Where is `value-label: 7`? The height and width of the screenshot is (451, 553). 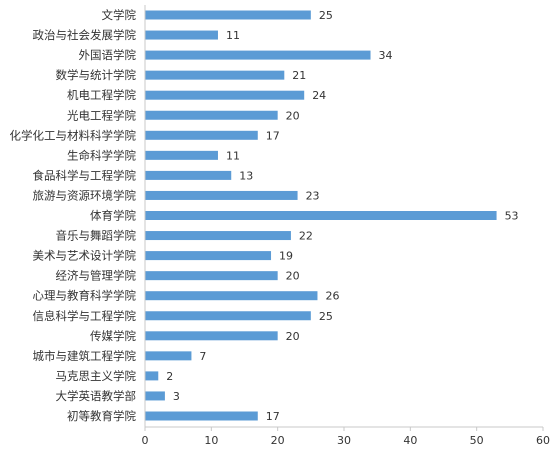
value-label: 7 is located at coordinates (202, 356).